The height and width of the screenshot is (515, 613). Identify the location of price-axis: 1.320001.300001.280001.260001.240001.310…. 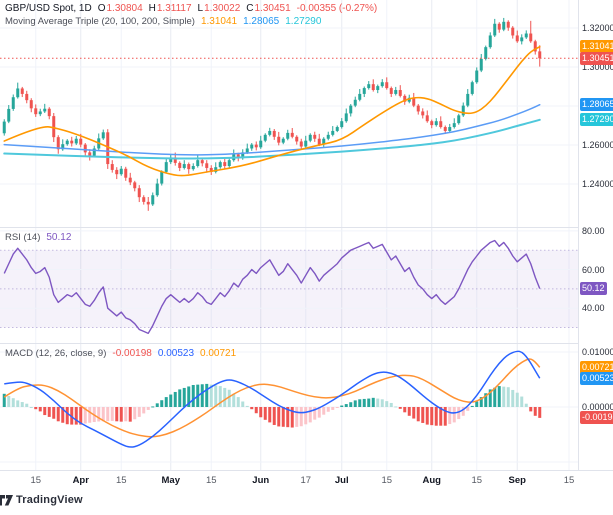
(595, 235).